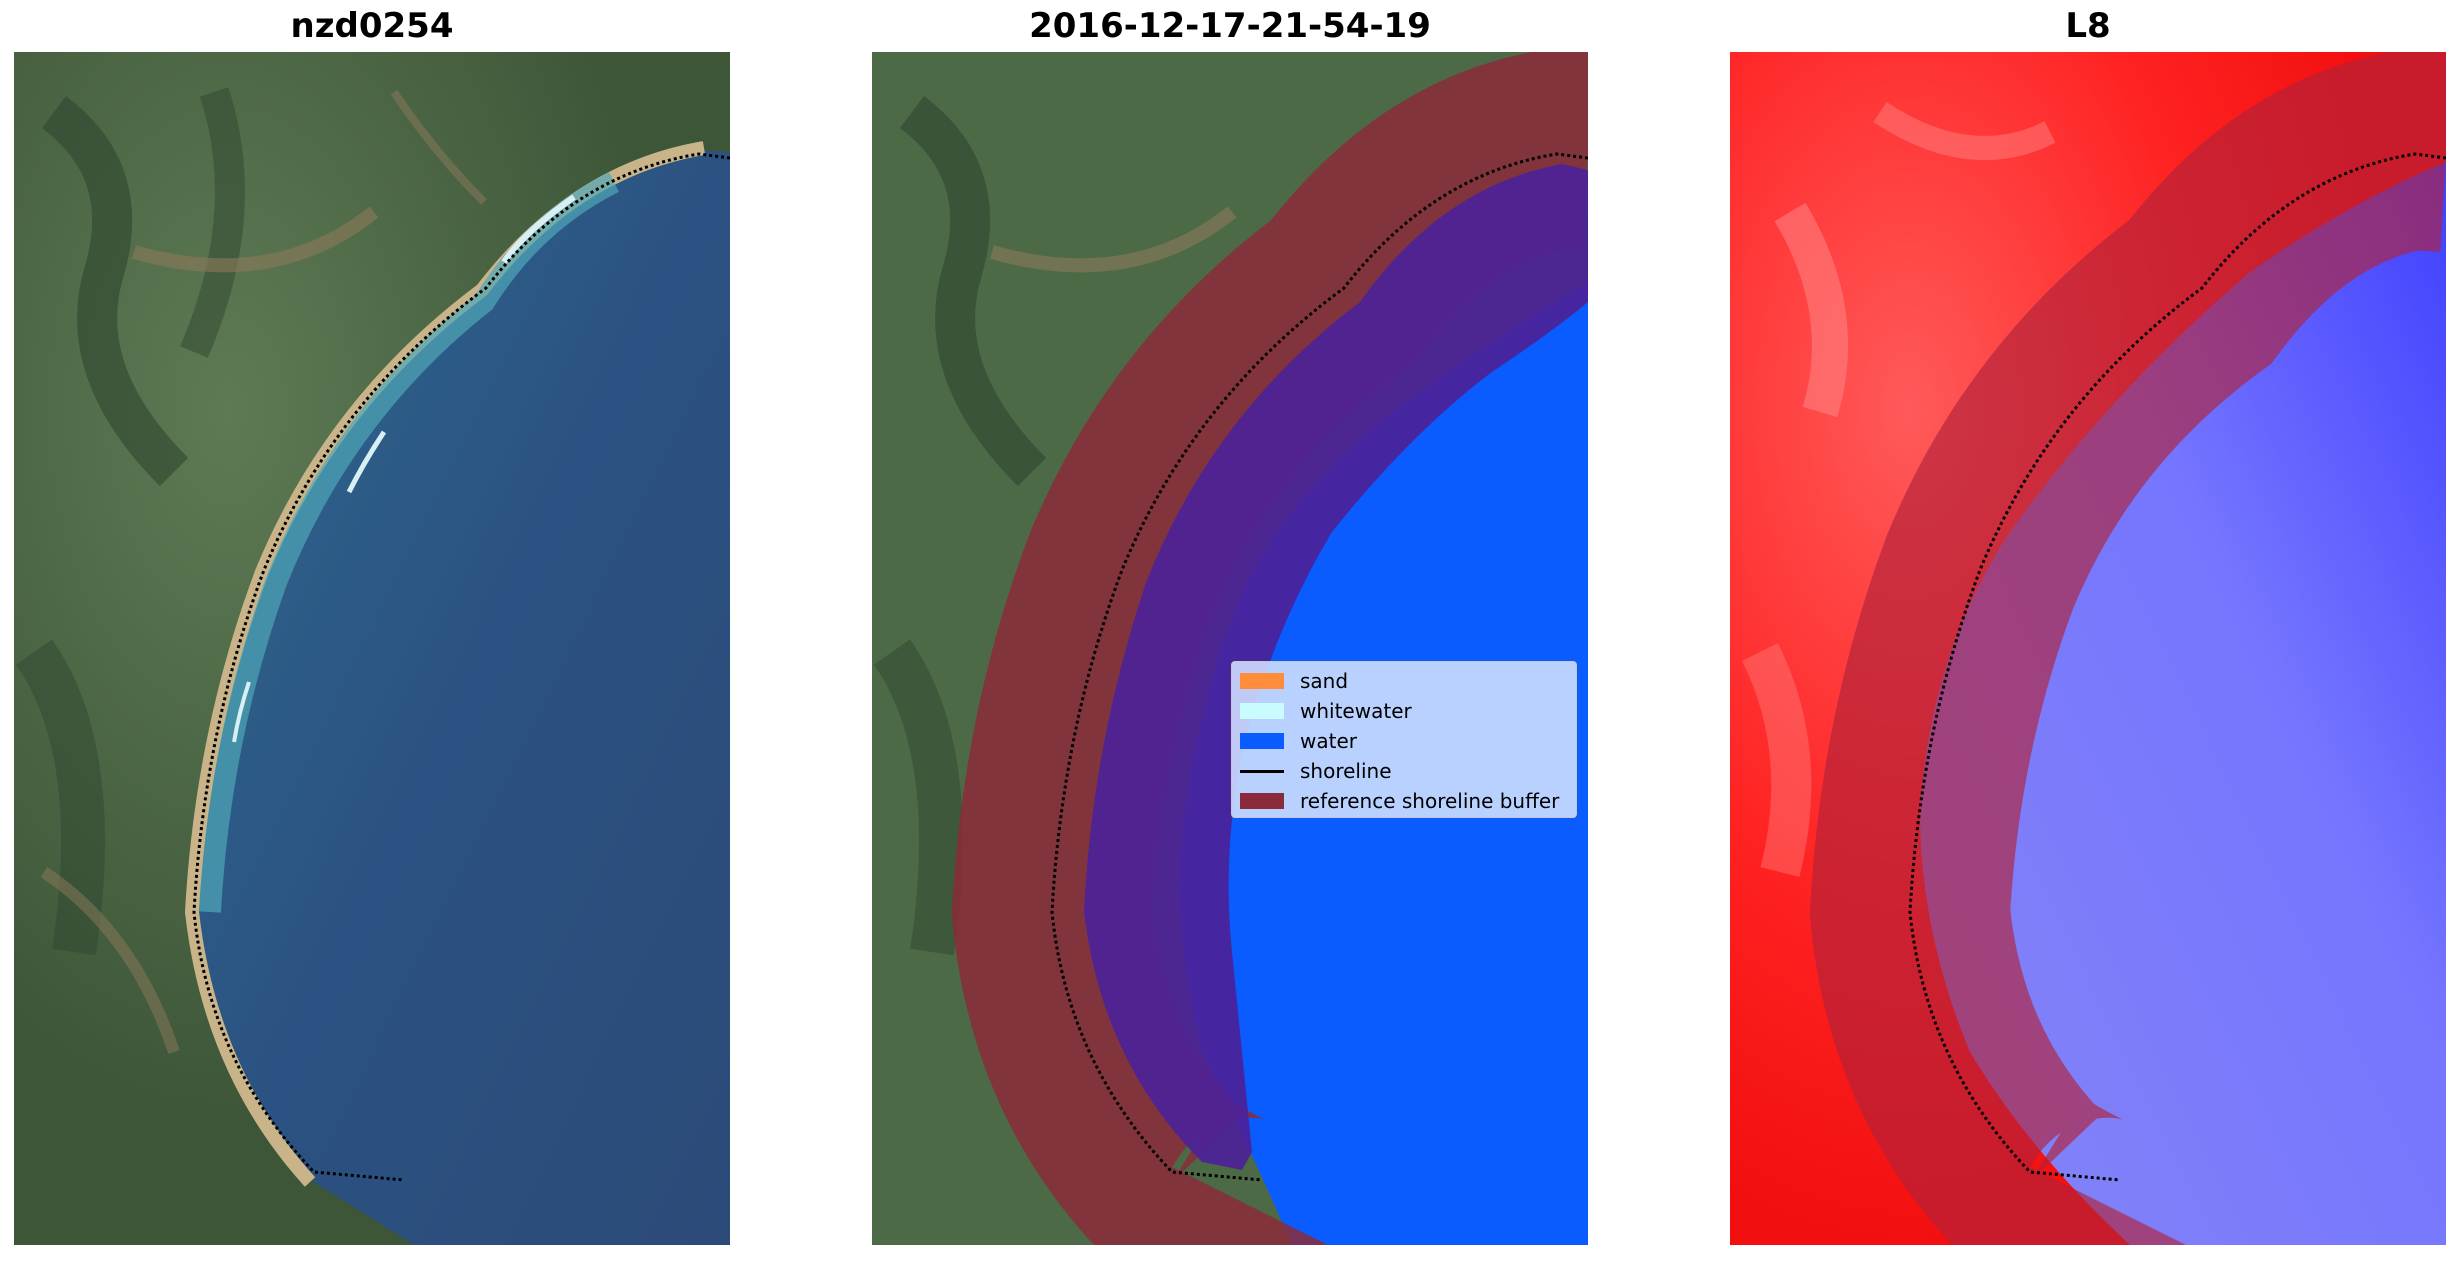  What do you see at coordinates (1262, 711) in the screenshot?
I see `legend-swatch-whitewater` at bounding box center [1262, 711].